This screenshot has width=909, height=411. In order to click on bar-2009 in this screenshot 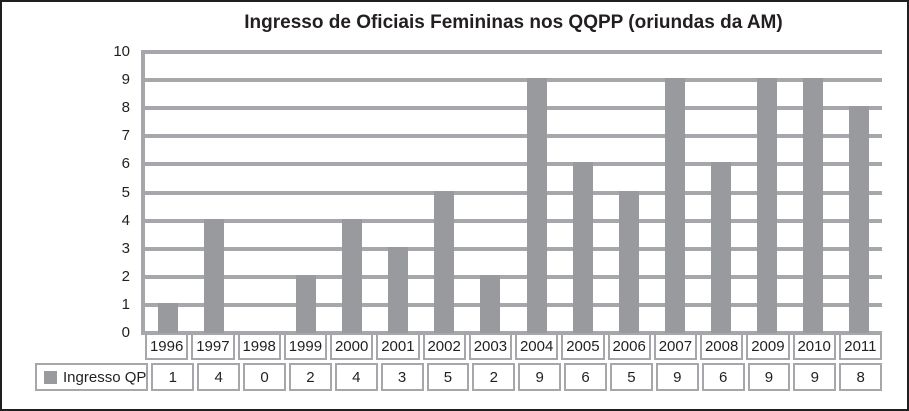, I will do `click(766, 206)`.